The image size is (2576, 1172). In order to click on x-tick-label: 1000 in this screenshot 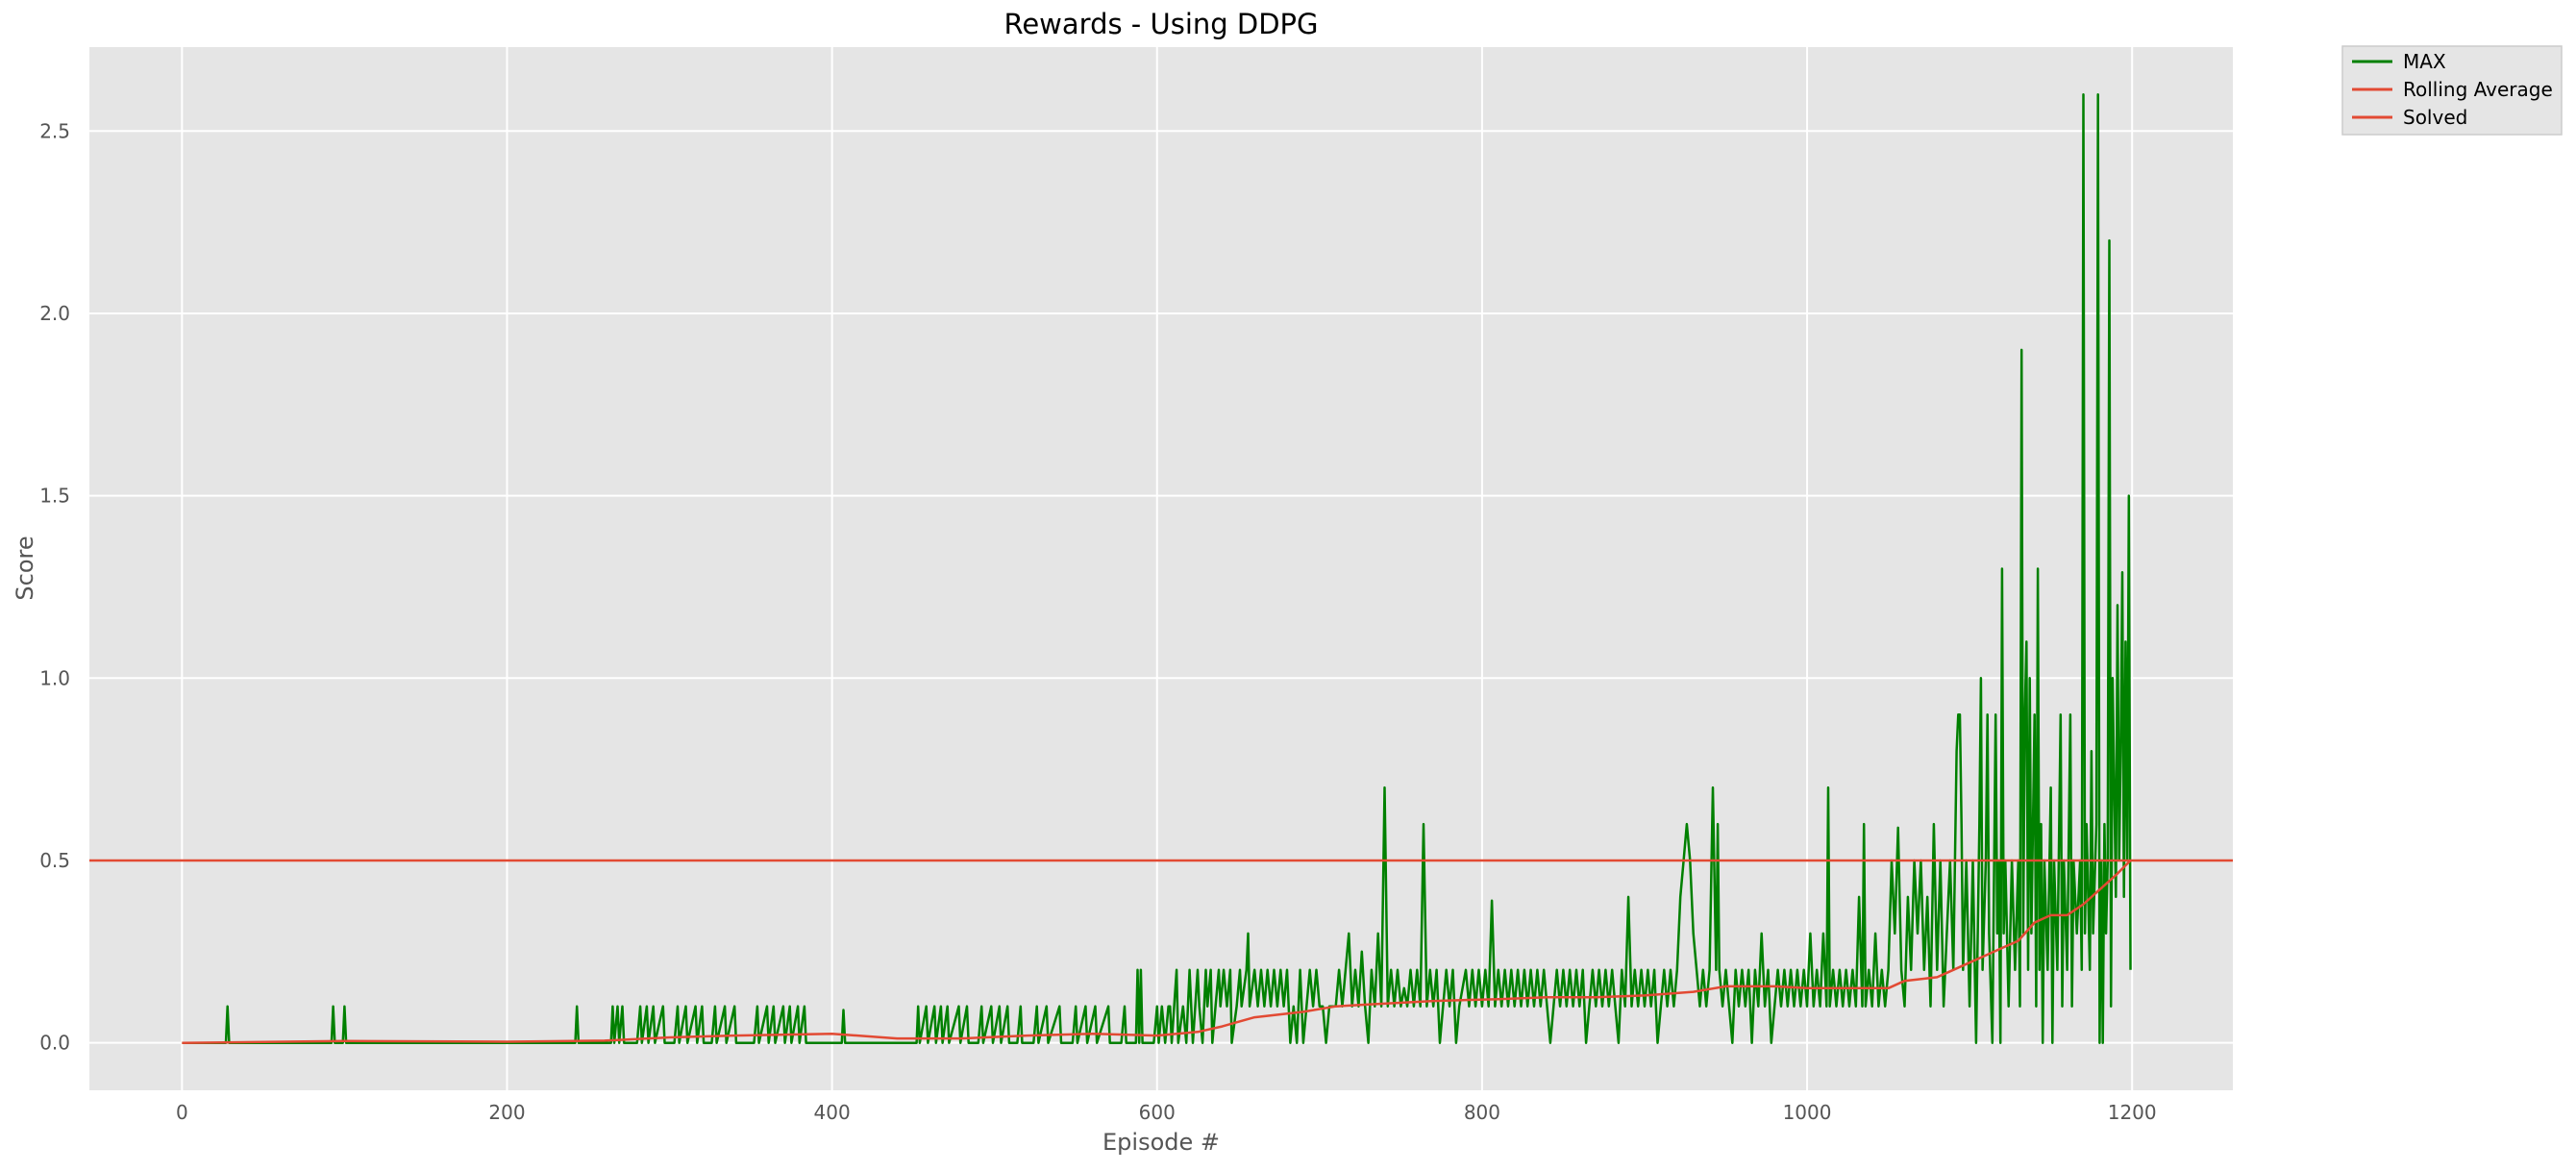, I will do `click(1808, 1113)`.